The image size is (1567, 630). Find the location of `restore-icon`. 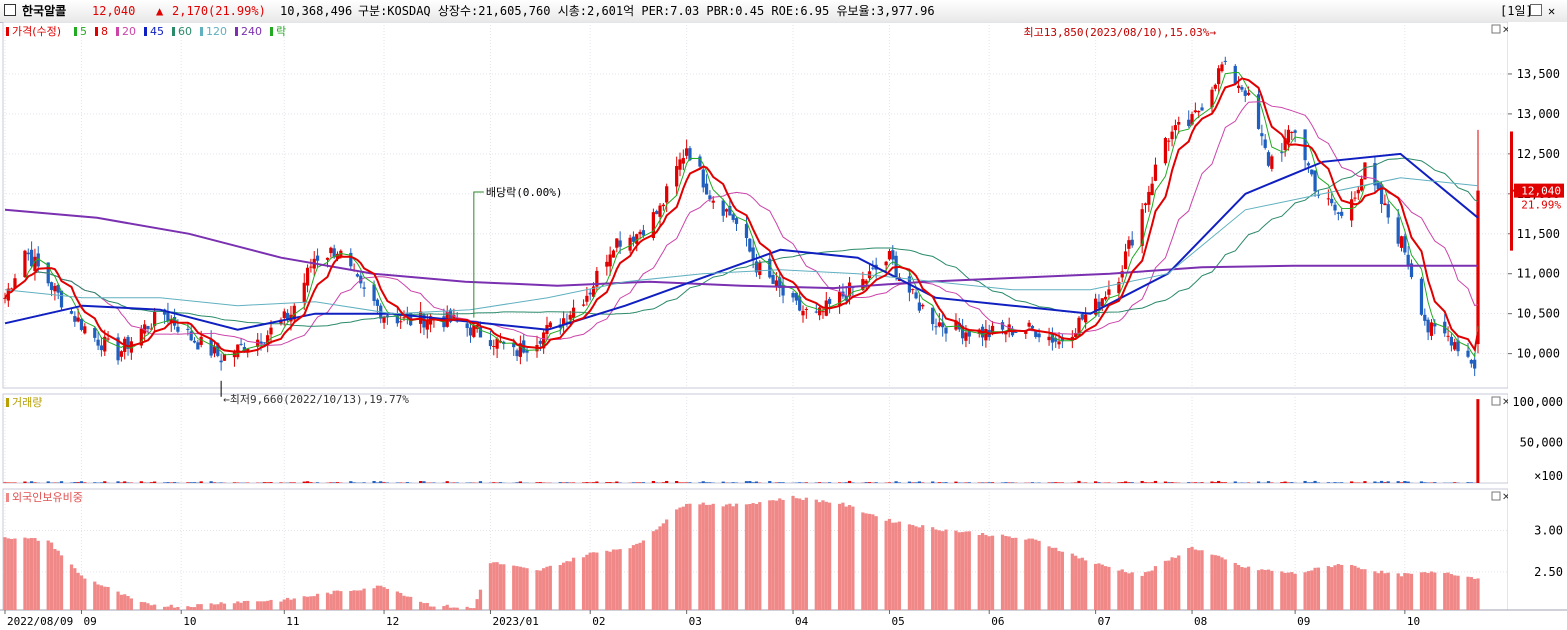

restore-icon is located at coordinates (1536, 10).